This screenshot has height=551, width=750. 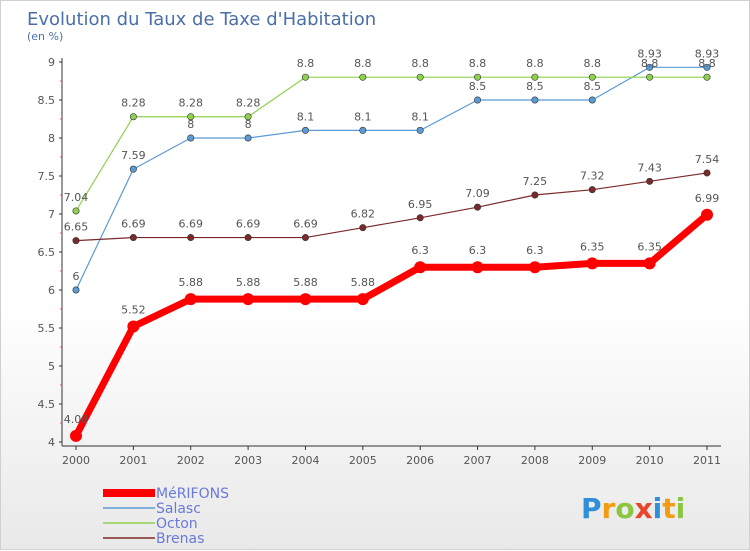 What do you see at coordinates (707, 460) in the screenshot?
I see `x-tick-label: 2011` at bounding box center [707, 460].